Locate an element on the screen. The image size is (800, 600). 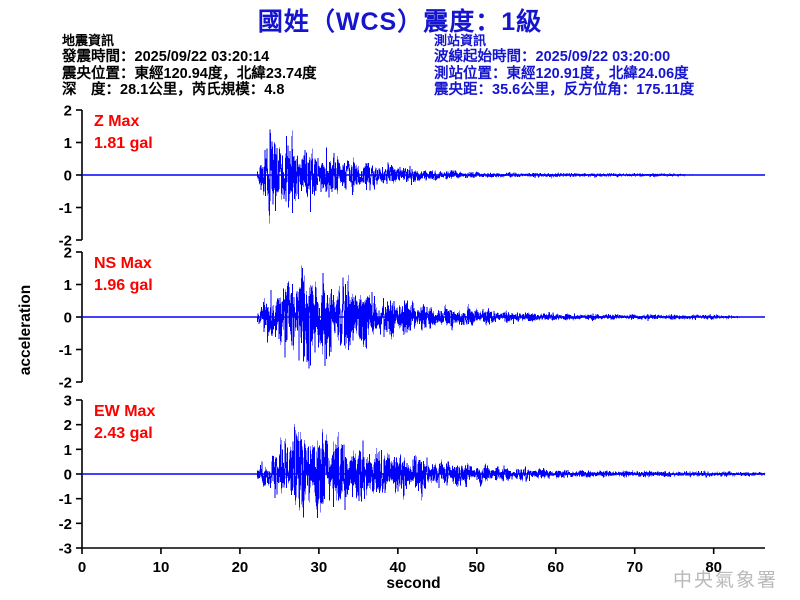
y-axis-label: acceleration is located at coordinates (25, 330).